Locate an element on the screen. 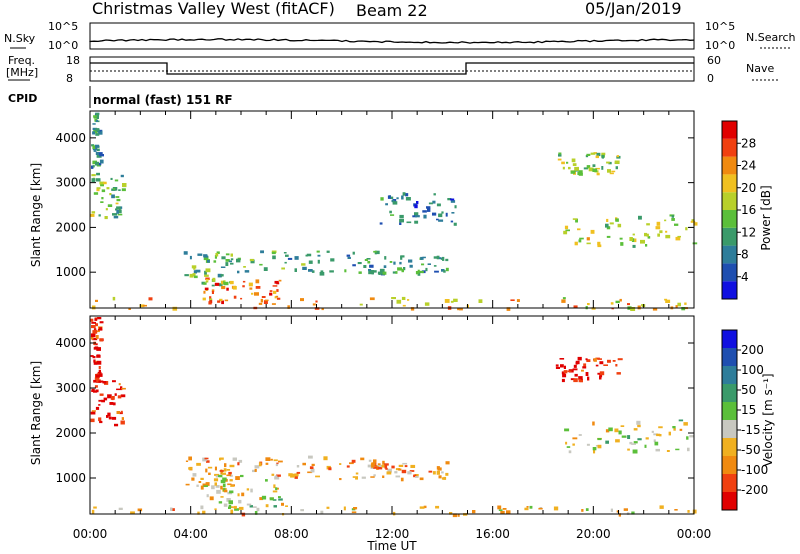 The width and height of the screenshot is (800, 554). colorbar-tick-label: 28 is located at coordinates (748, 143).